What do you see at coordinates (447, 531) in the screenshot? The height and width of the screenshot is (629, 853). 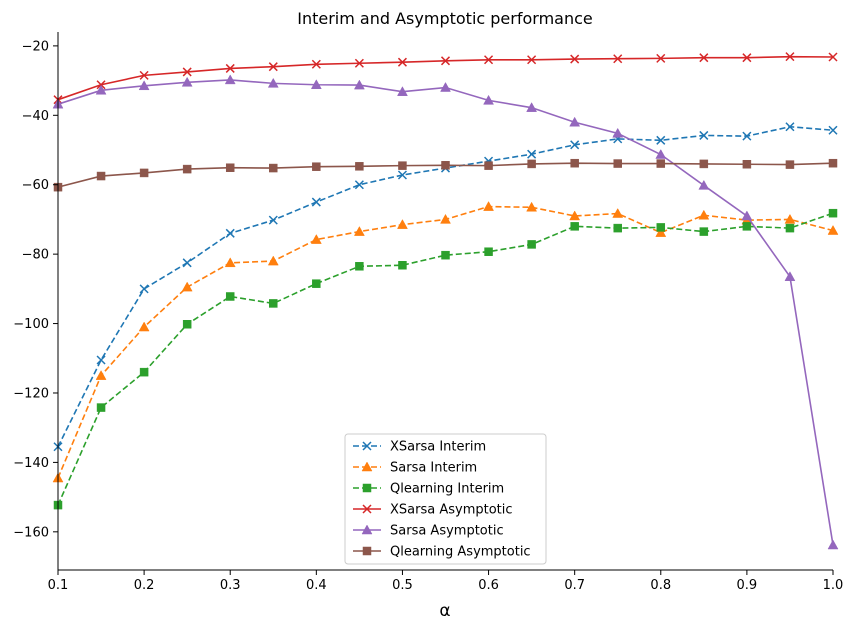 I see `legend-label: Sarsa Asymptotic` at bounding box center [447, 531].